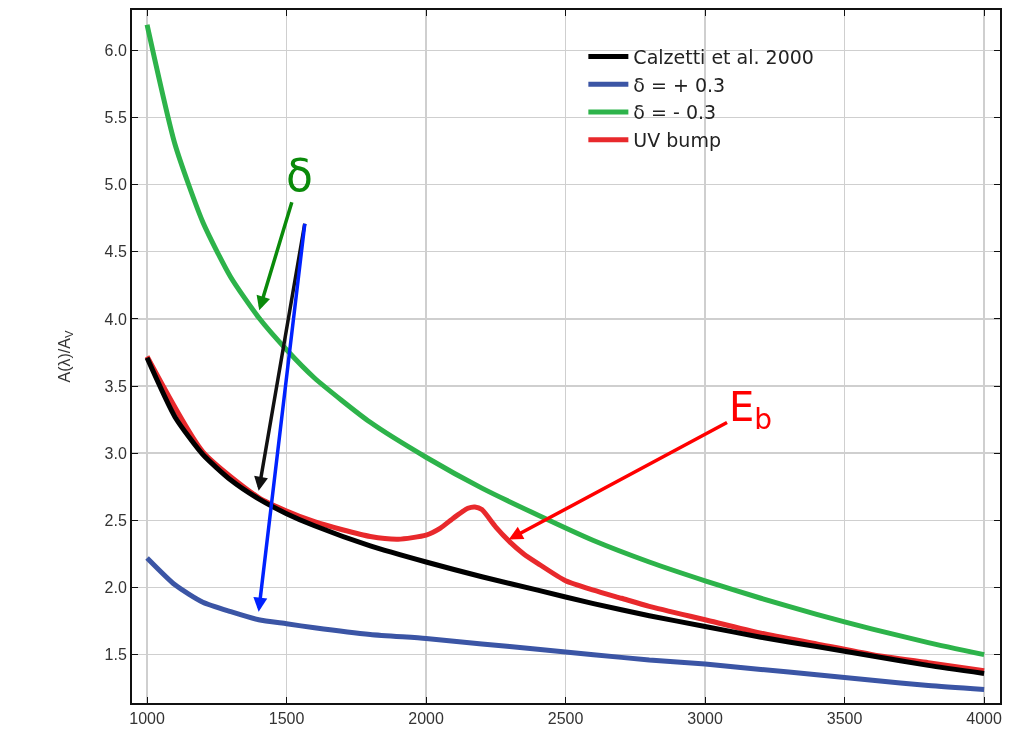 Image resolution: width=1010 pixels, height=741 pixels. Describe the element at coordinates (679, 84) in the screenshot. I see `legend-label: δ = + 0.3` at that location.